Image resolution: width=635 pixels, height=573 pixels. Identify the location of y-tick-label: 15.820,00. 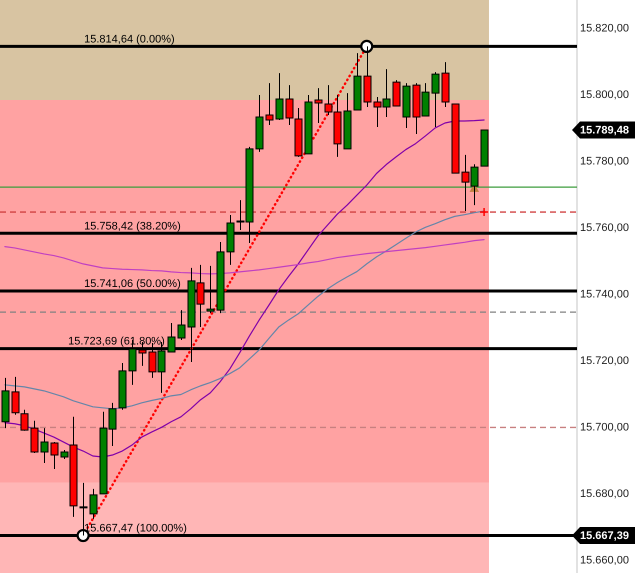
(604, 28).